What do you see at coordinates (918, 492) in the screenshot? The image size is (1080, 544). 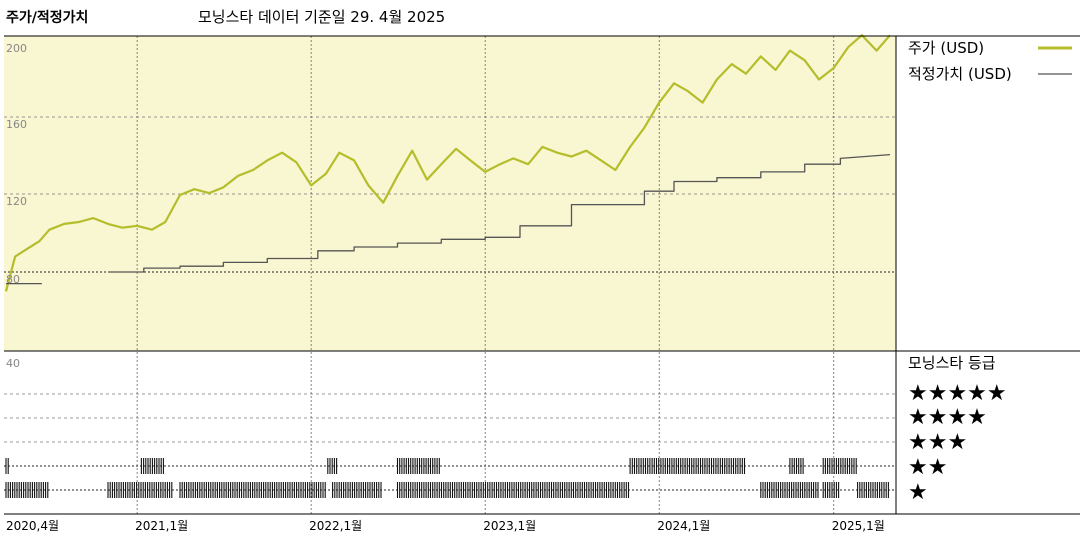 I see `rating-1-star: ★` at bounding box center [918, 492].